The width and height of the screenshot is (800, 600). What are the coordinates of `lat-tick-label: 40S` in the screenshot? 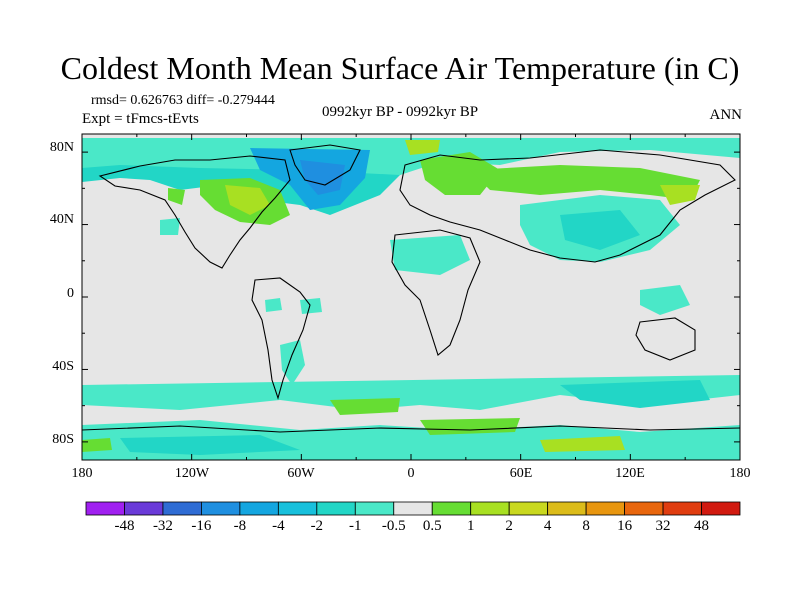 It's located at (63, 366).